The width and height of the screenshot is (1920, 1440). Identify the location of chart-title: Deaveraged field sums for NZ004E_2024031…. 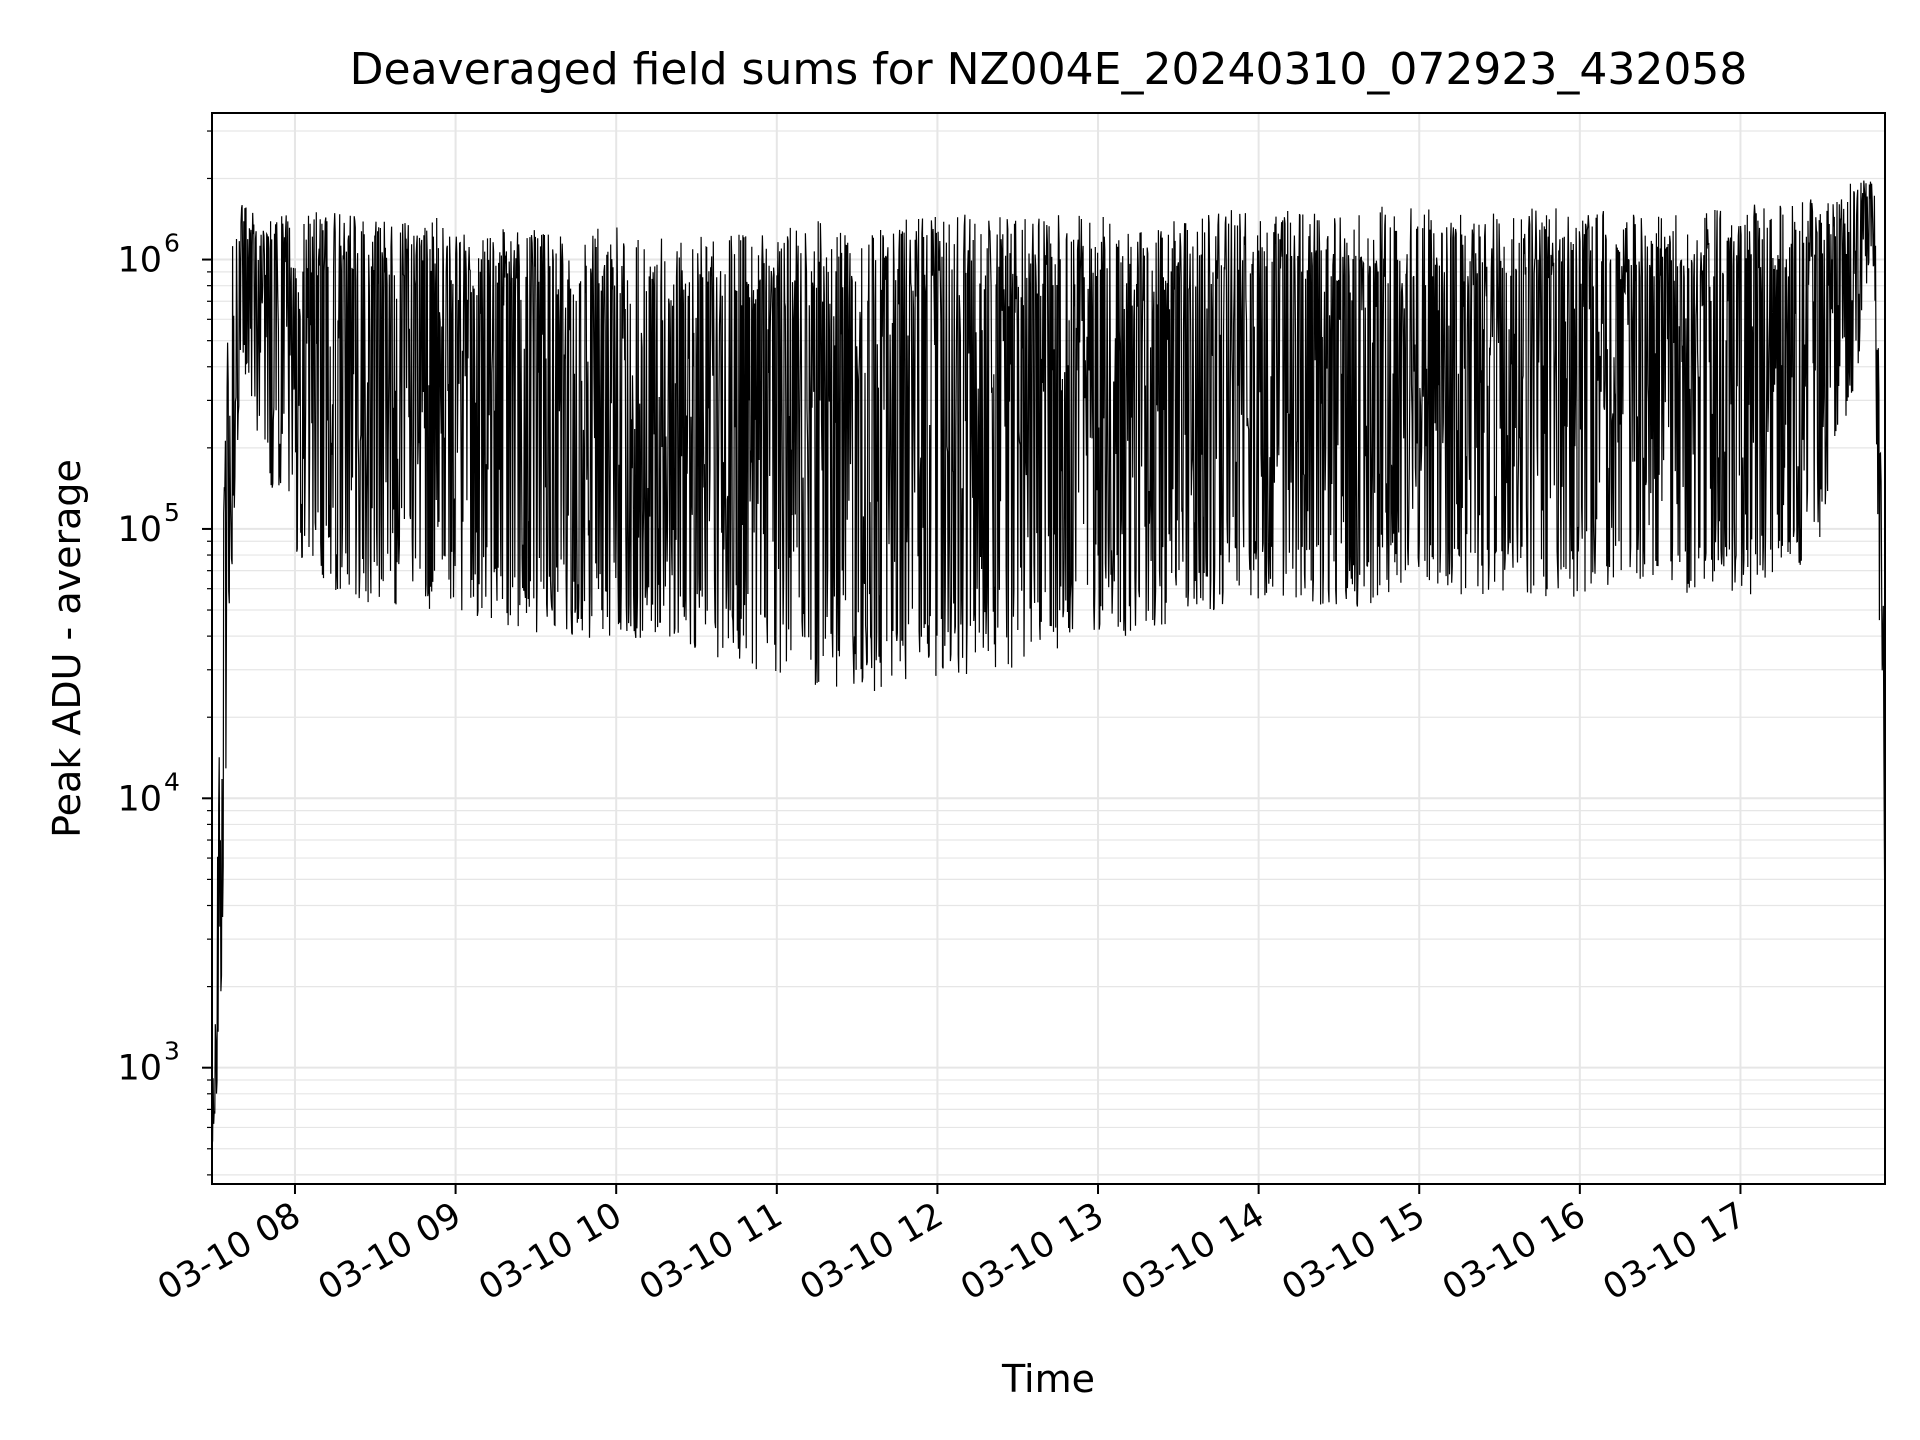
(1049, 69).